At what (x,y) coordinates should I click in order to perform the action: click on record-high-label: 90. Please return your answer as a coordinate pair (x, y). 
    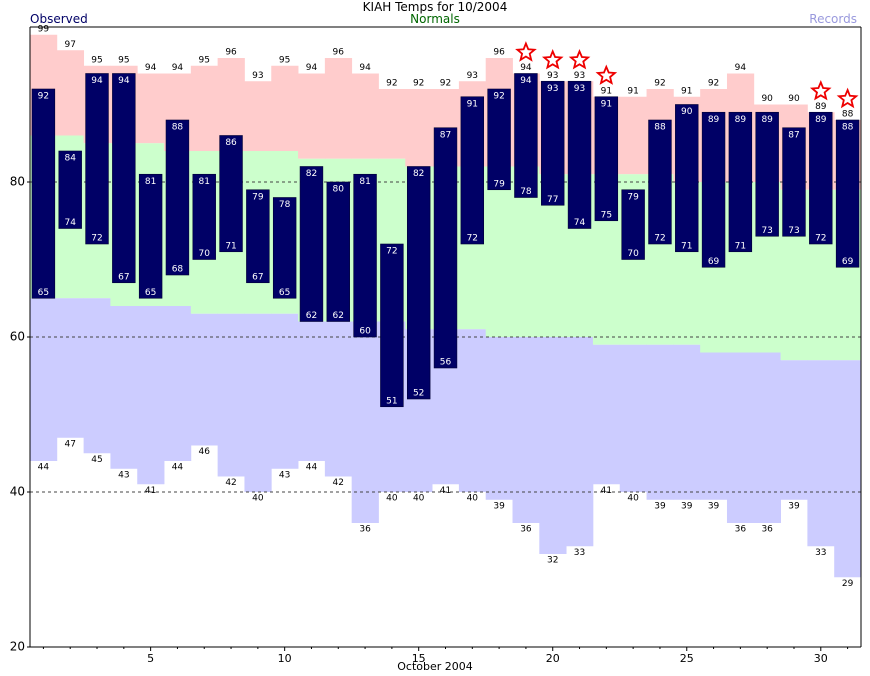
    Looking at the image, I should click on (794, 99).